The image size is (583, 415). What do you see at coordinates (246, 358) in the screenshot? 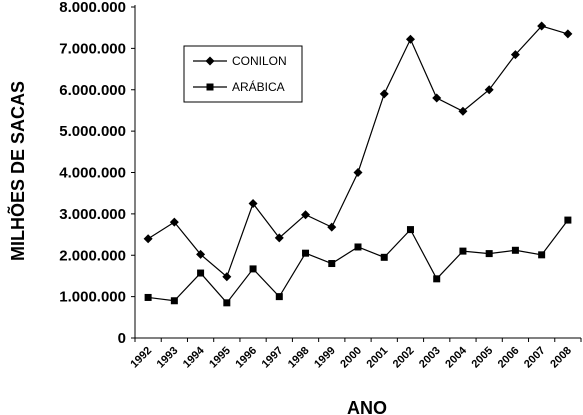
I see `x-tick-label: 1996` at bounding box center [246, 358].